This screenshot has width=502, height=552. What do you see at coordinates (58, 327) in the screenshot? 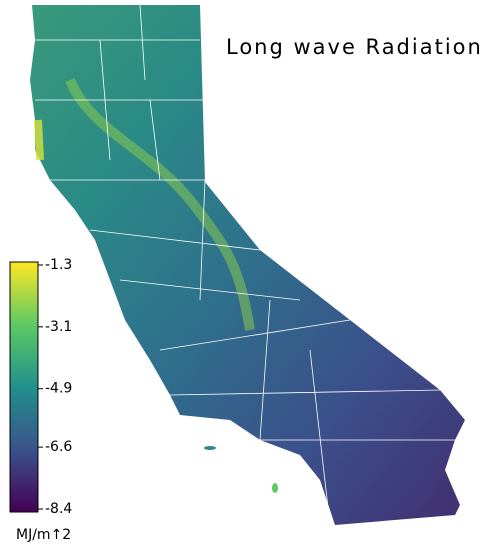
I see `colorbar-tick-label: -3.1` at bounding box center [58, 327].